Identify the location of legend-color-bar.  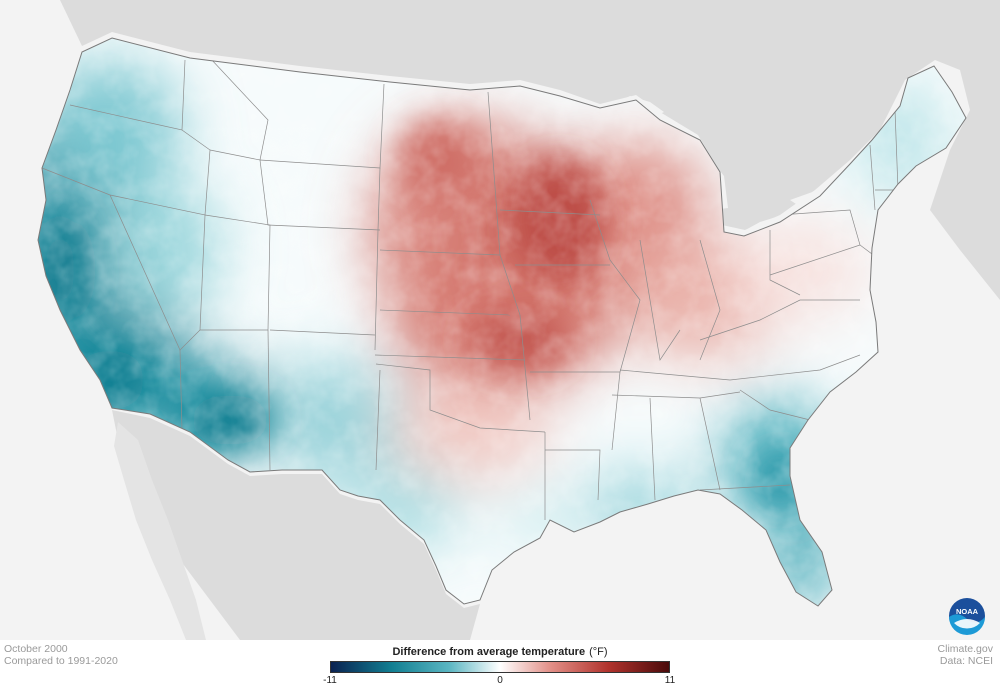
(500, 667).